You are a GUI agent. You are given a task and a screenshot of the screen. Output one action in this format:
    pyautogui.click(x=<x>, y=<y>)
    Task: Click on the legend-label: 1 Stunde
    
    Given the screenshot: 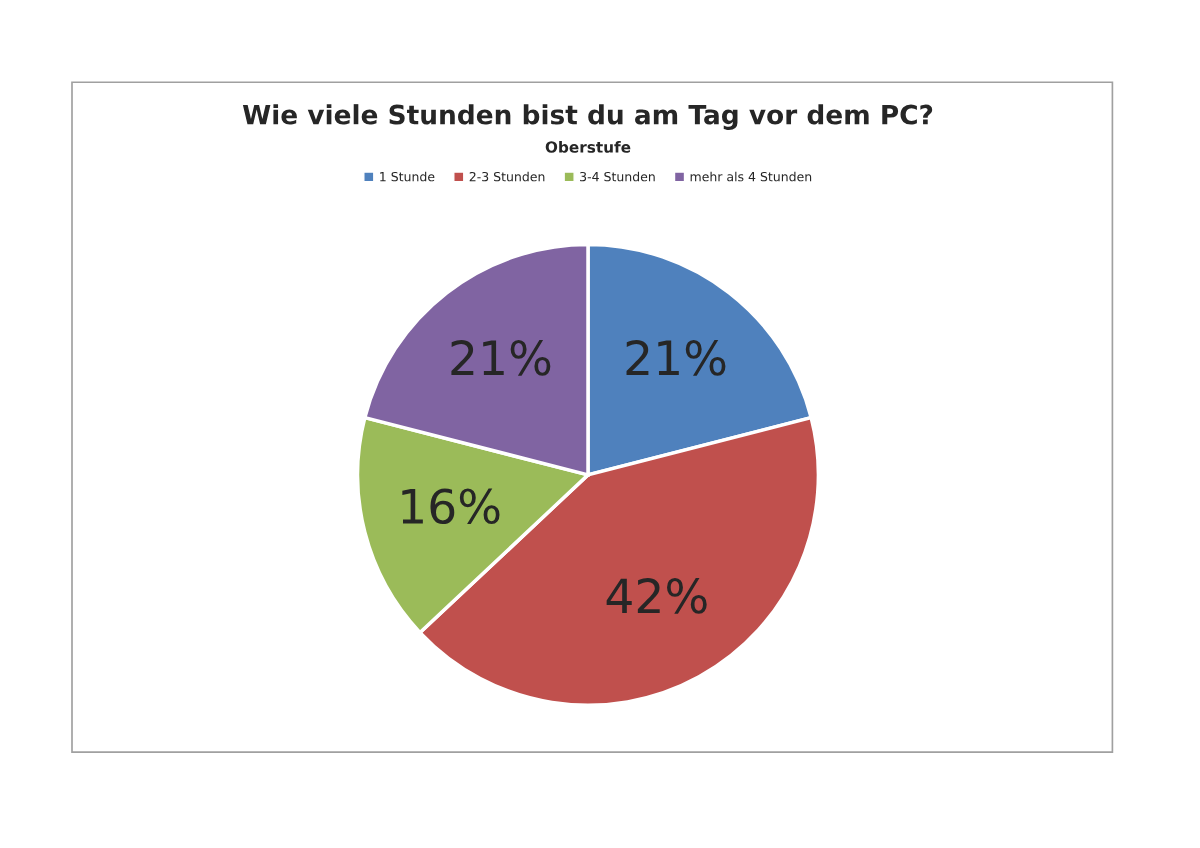 What is the action you would take?
    pyautogui.click(x=407, y=176)
    